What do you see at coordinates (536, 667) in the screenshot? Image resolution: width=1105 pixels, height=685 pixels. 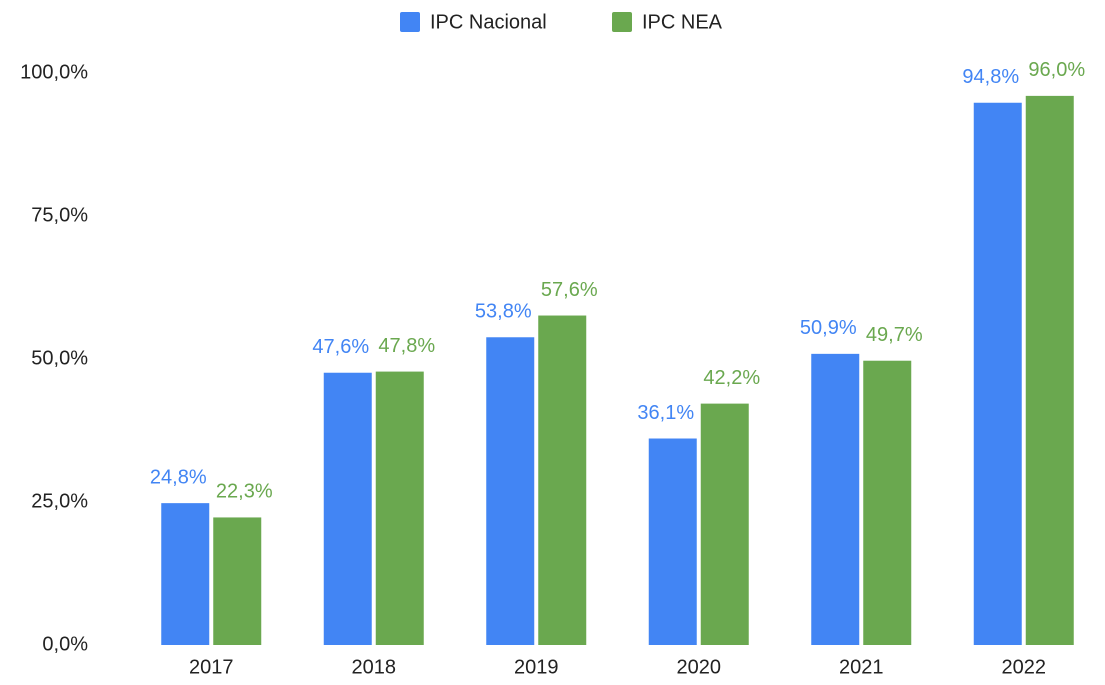 I see `x-tick-label: 2019` at bounding box center [536, 667].